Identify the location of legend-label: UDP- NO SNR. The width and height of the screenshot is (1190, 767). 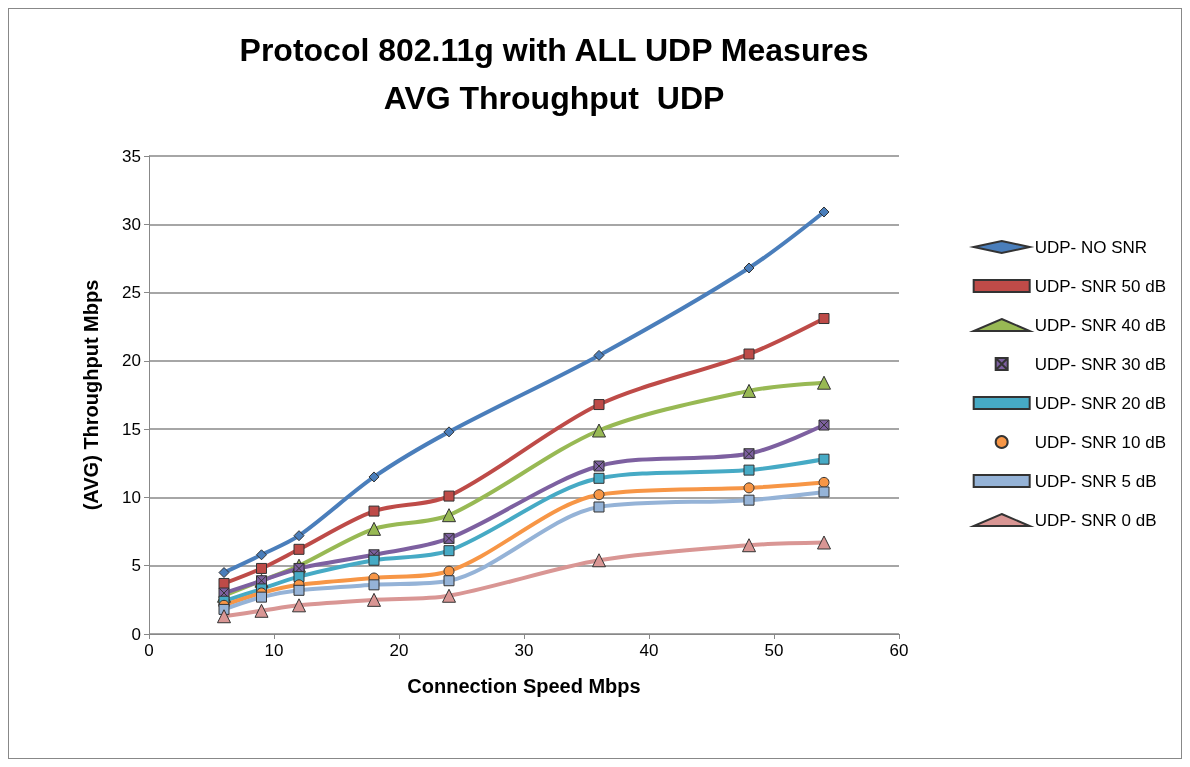
(1091, 247).